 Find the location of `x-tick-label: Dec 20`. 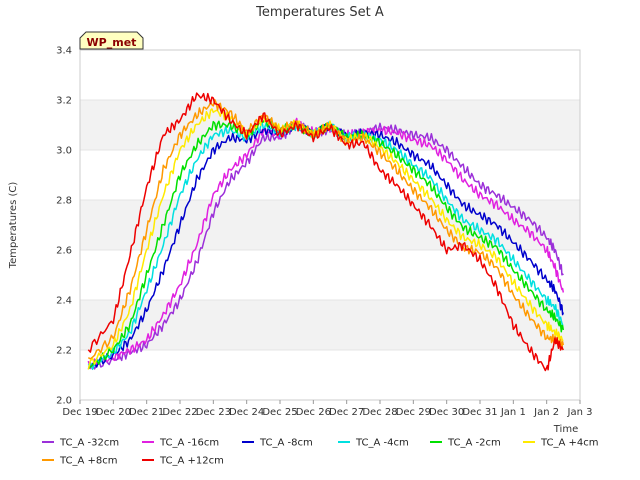

x-tick-label: Dec 20 is located at coordinates (113, 412).